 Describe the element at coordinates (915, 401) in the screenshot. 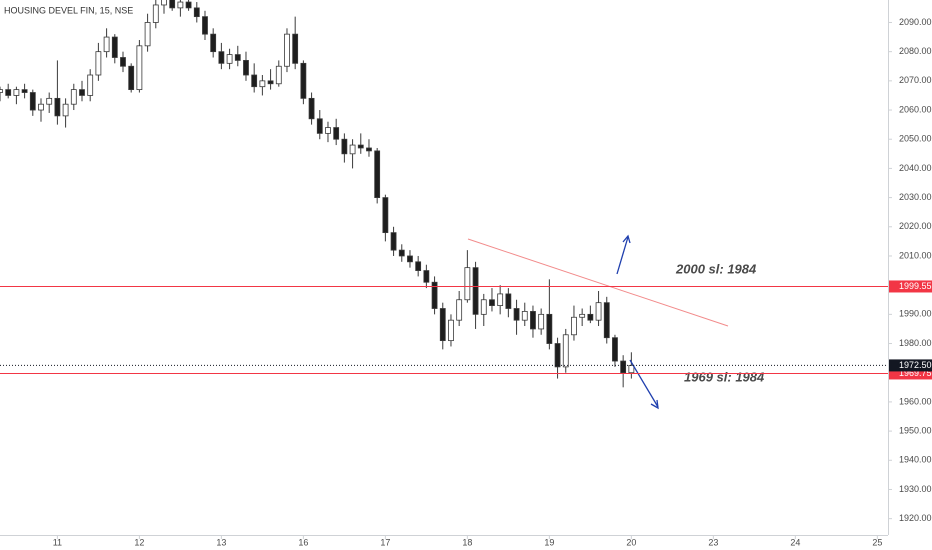

I see `y-tick-label: 1960.00` at that location.